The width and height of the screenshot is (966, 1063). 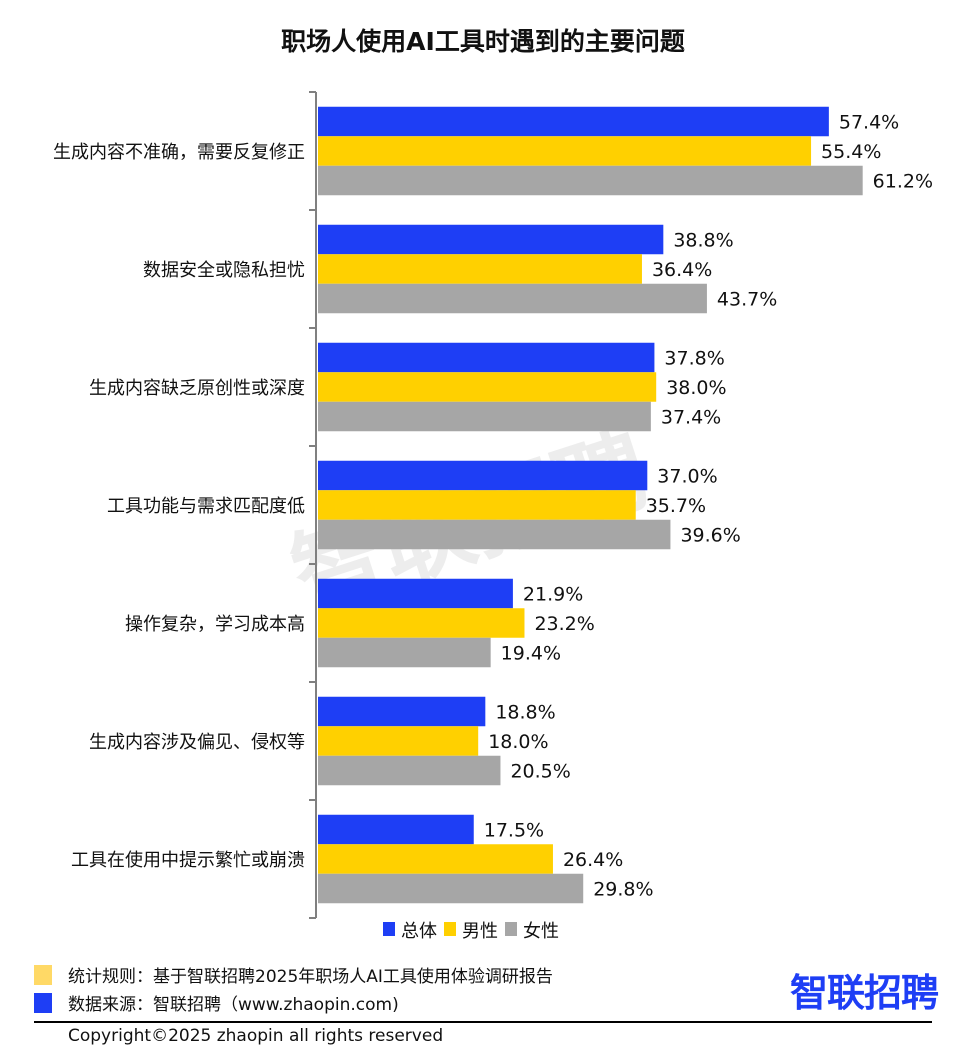 I want to click on data-label: 55.4%, so click(x=851, y=152).